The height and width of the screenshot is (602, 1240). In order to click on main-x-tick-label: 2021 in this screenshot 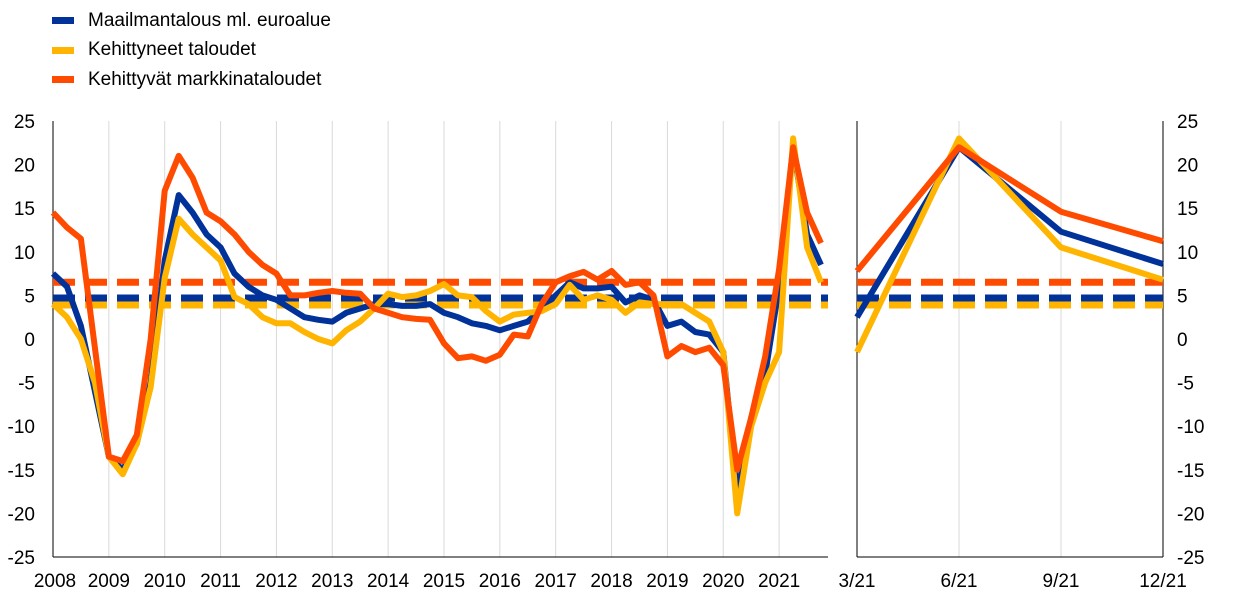, I will do `click(779, 581)`.